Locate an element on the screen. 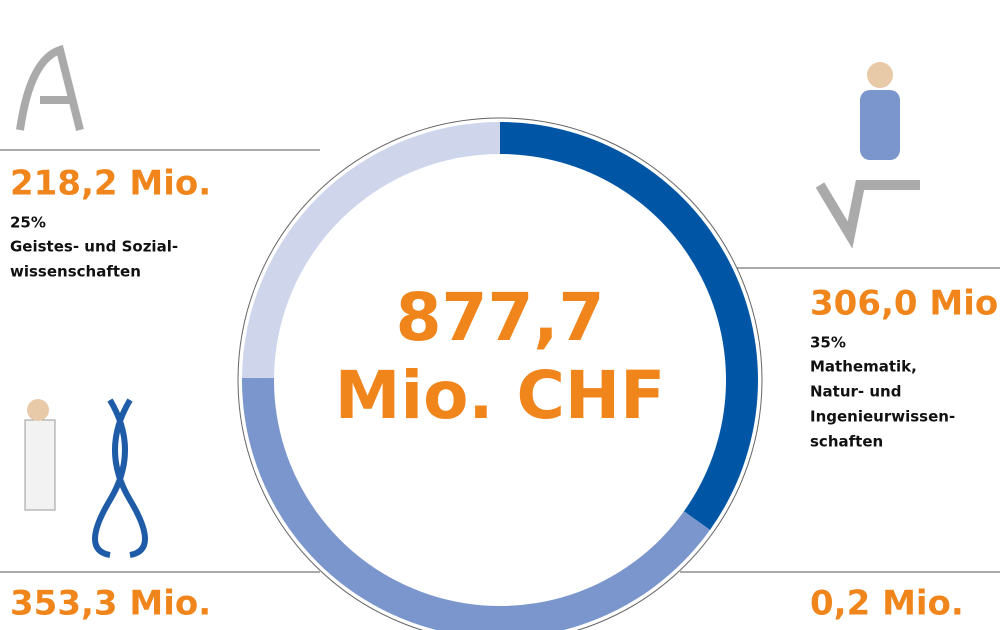 This screenshot has width=1000, height=630. share-label: 25% is located at coordinates (28, 223).